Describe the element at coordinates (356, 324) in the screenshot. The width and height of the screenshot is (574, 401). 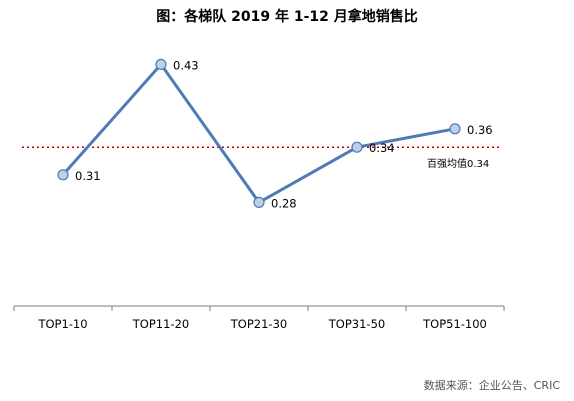
I see `x-tick-label: TOP31-50` at that location.